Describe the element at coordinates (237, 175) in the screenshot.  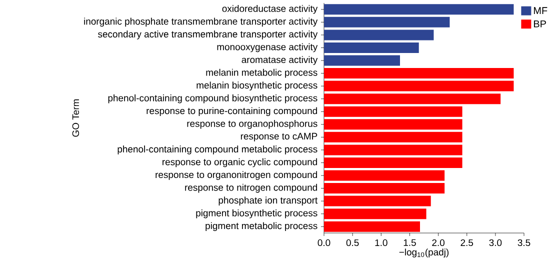
I see `y-tick-label: response to organonitrogen compound` at that location.